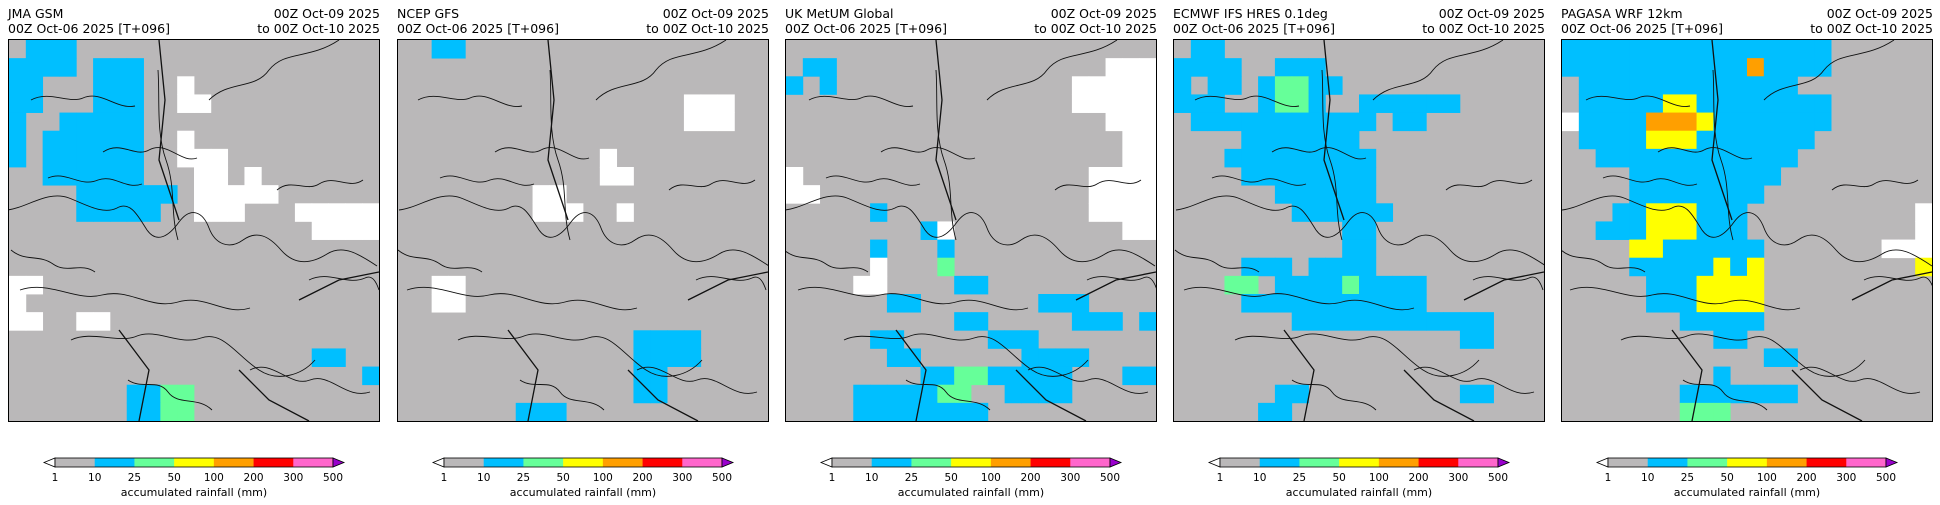 This screenshot has height=505, width=1940. I want to click on colorbar-label: accumulated rainfall (mm), so click(1359, 492).